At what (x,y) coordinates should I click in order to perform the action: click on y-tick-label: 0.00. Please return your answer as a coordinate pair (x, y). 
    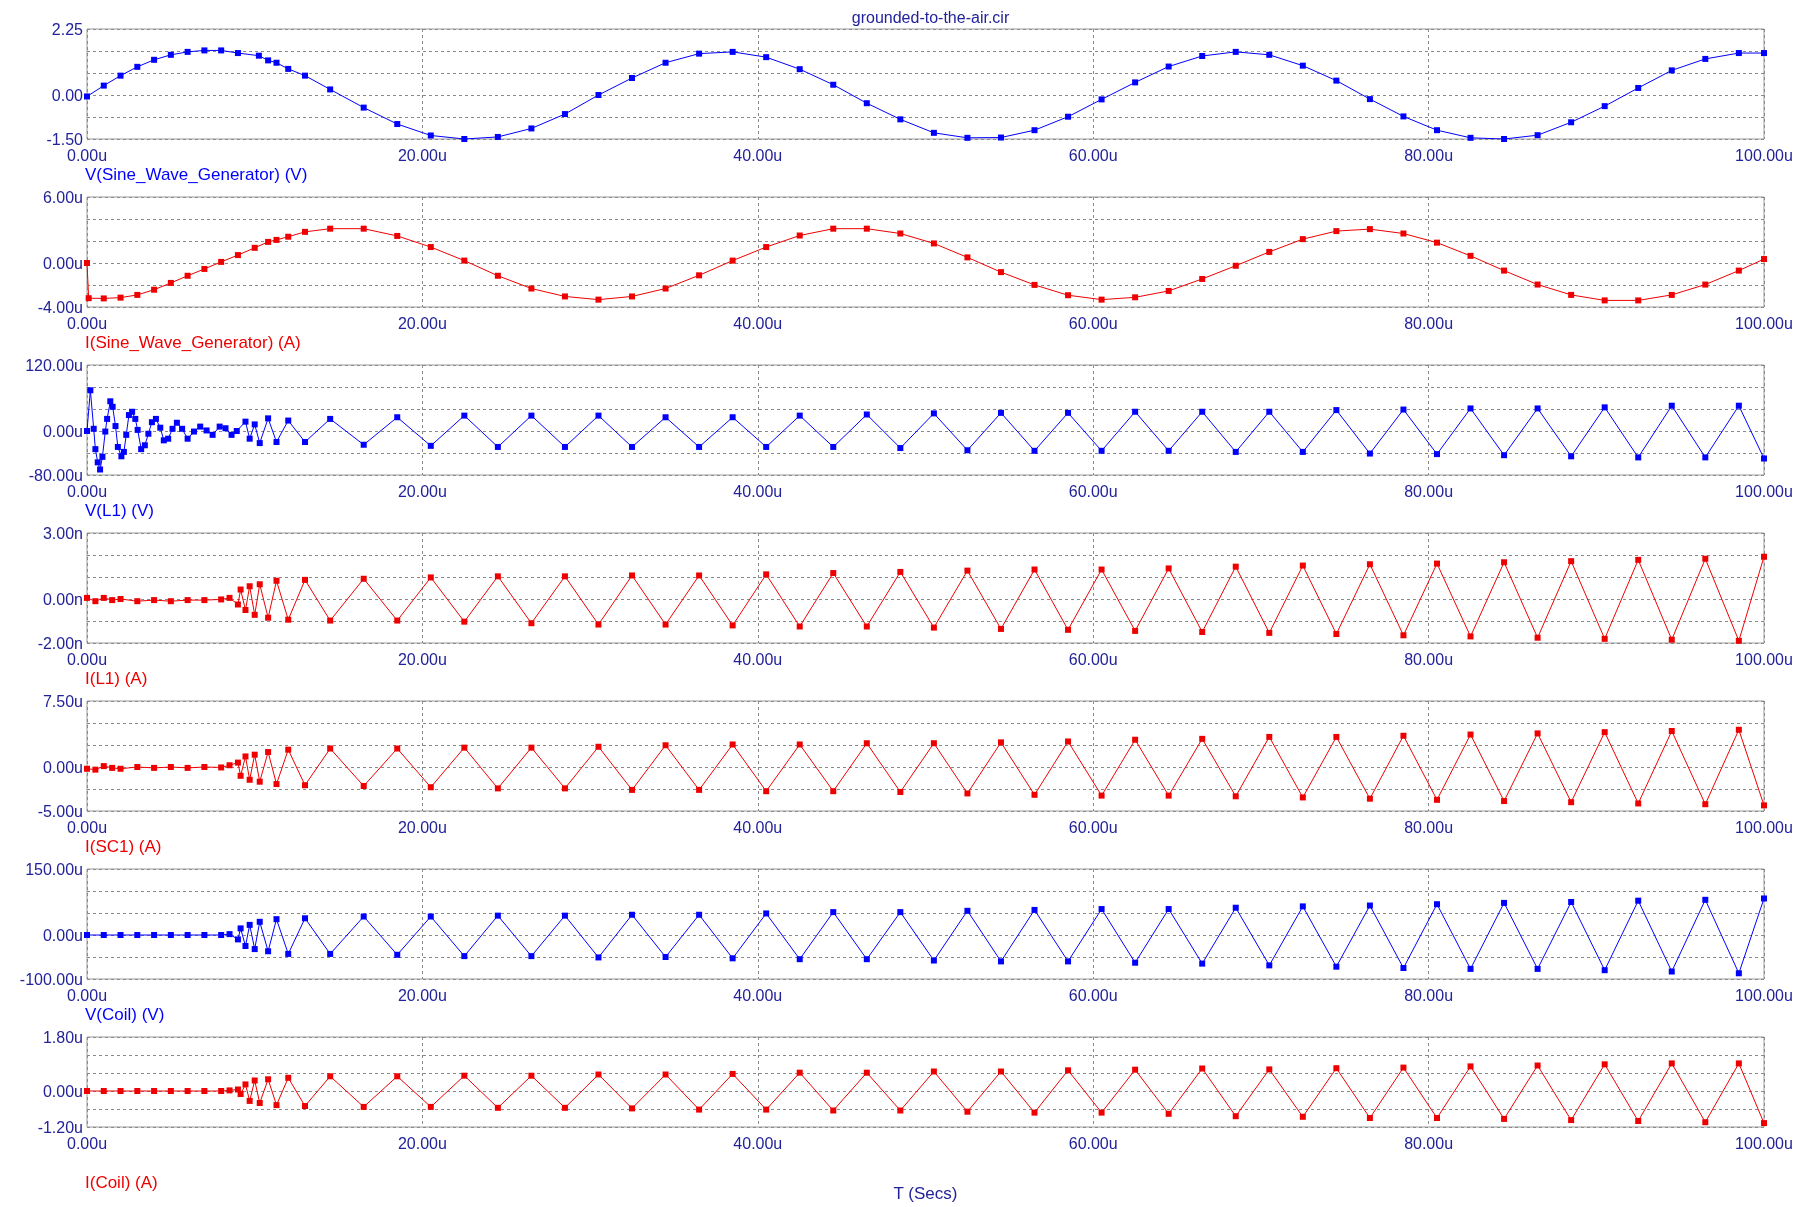
    Looking at the image, I should click on (67, 95).